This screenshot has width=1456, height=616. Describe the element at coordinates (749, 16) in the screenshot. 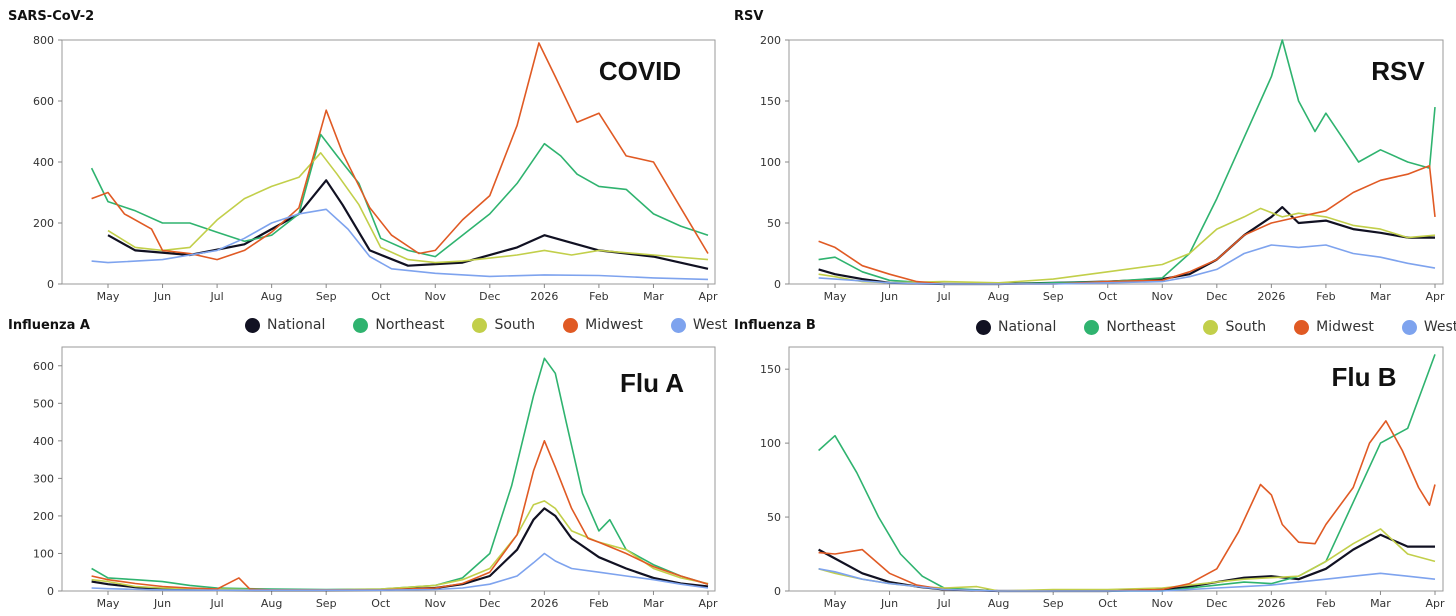

I see `chart-title-rsv: RSV` at that location.